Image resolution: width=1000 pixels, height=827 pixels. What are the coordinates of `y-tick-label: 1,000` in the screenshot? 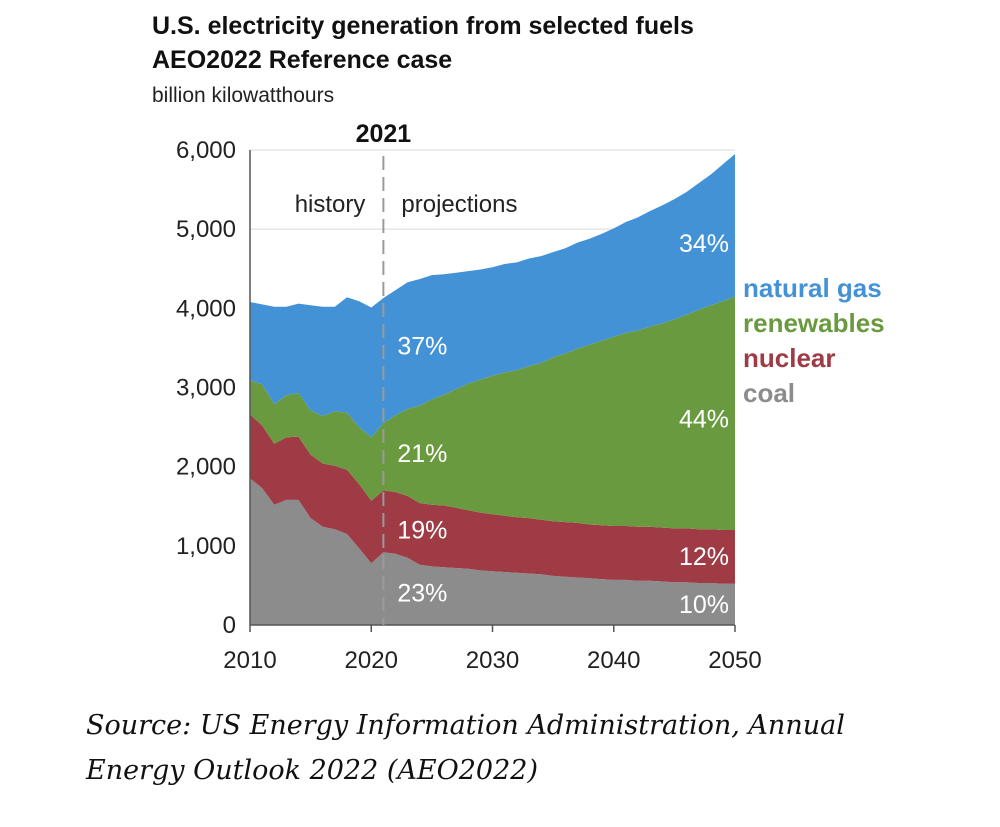 It's located at (206, 546).